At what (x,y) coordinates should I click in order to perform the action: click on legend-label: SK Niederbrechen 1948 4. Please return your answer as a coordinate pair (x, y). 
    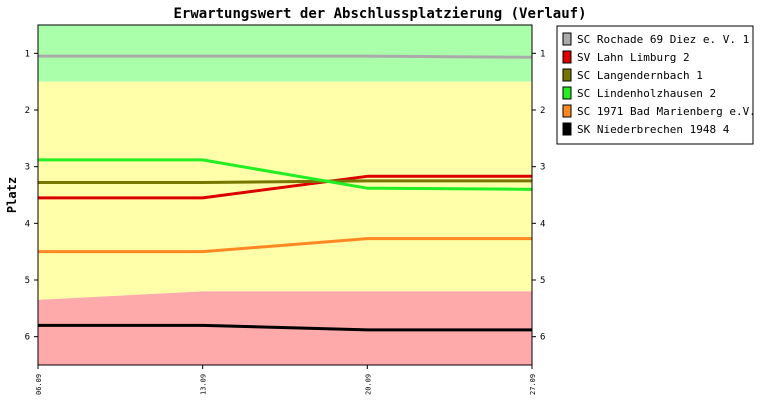
    Looking at the image, I should click on (653, 129).